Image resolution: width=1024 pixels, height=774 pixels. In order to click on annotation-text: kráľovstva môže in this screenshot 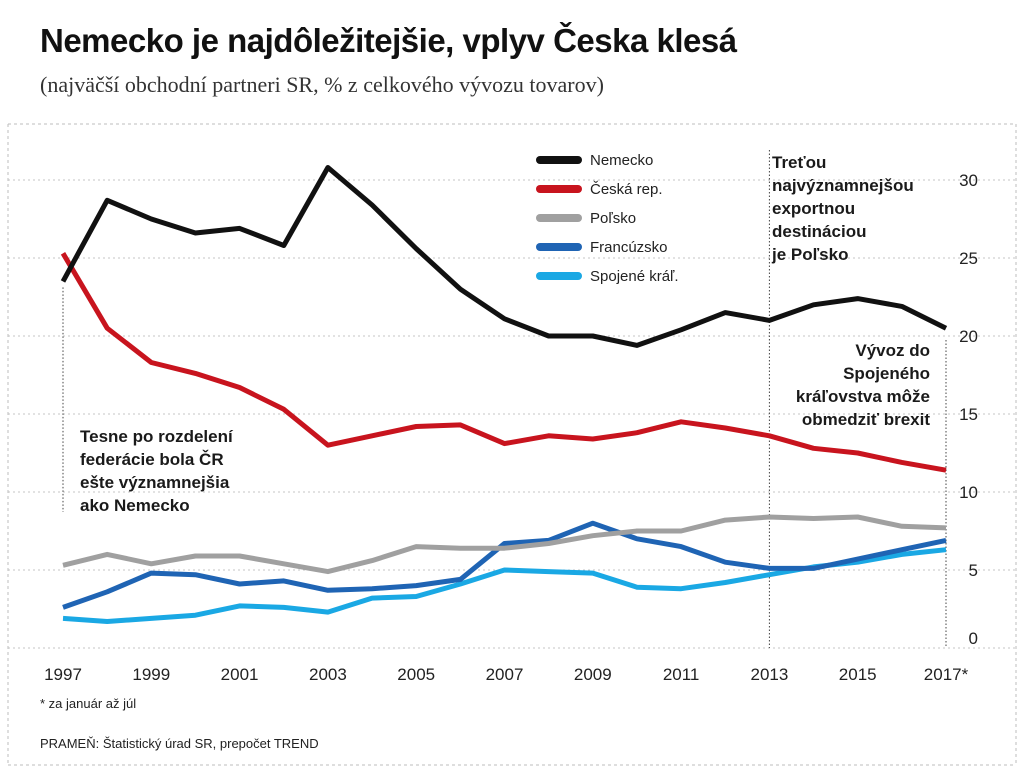, I will do `click(863, 396)`.